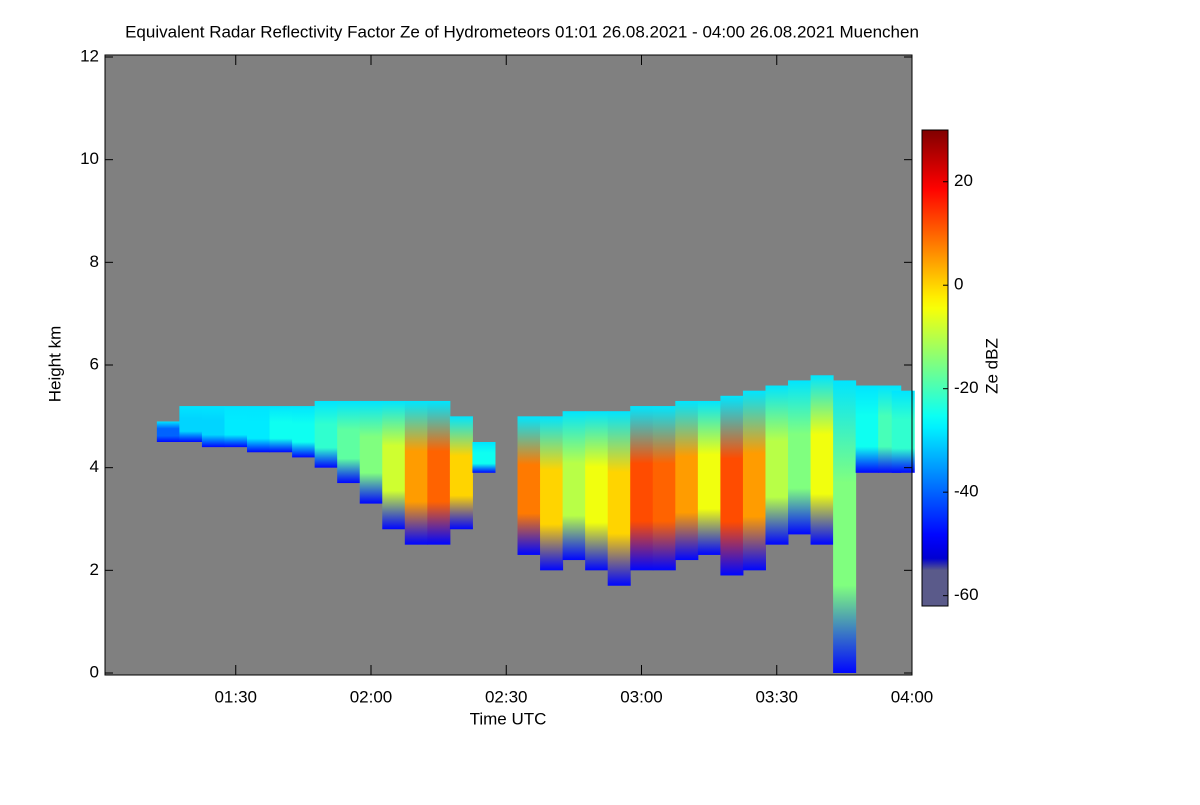 The image size is (1200, 805). What do you see at coordinates (912, 696) in the screenshot?
I see `x-tick-label: 04:00` at bounding box center [912, 696].